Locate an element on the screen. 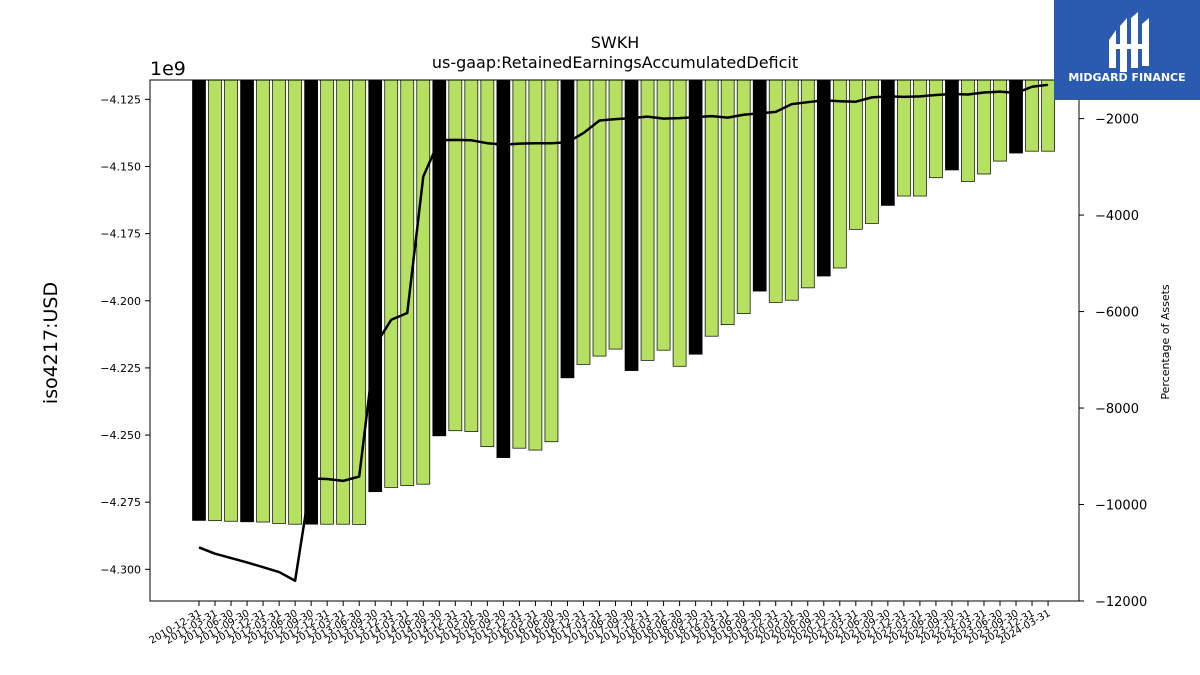 The image size is (1200, 675). y-tick-label: −4.225 is located at coordinates (120, 368).